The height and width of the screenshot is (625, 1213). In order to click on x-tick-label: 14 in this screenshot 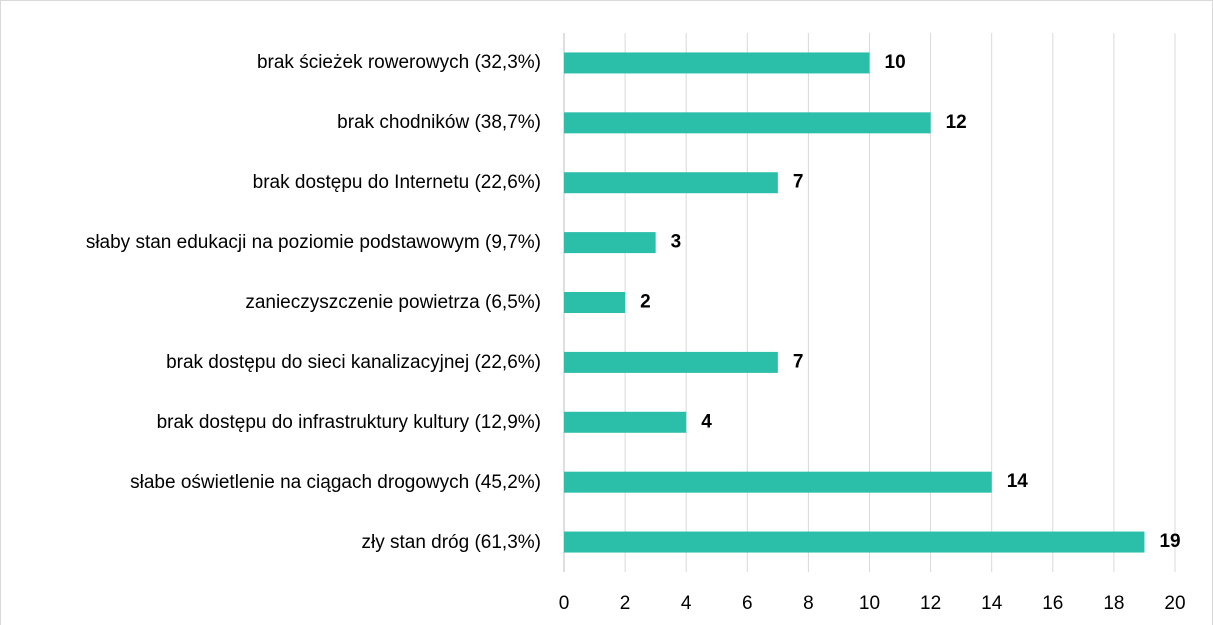, I will do `click(992, 603)`.